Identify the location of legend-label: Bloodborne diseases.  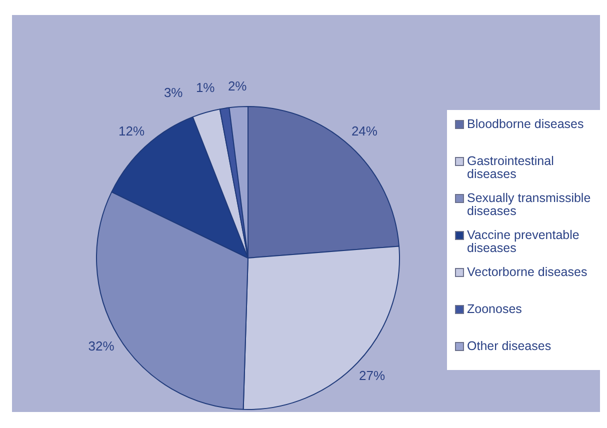
(525, 124).